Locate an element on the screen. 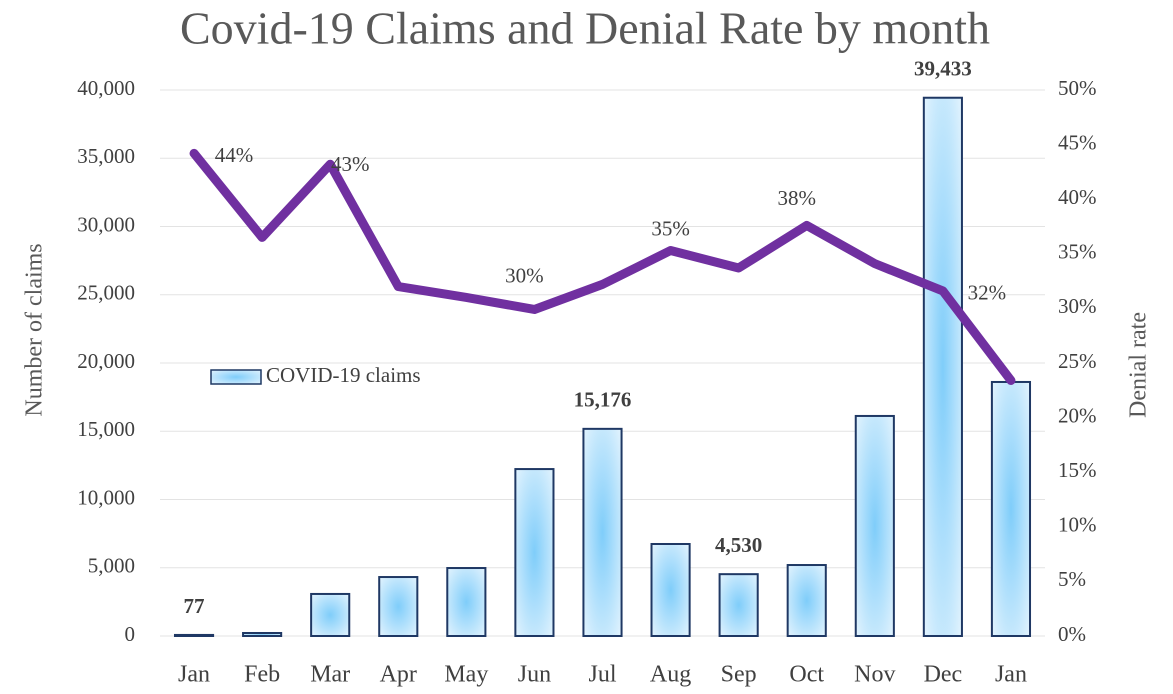 This screenshot has width=1173, height=694. line-value-label: 44% is located at coordinates (234, 155).